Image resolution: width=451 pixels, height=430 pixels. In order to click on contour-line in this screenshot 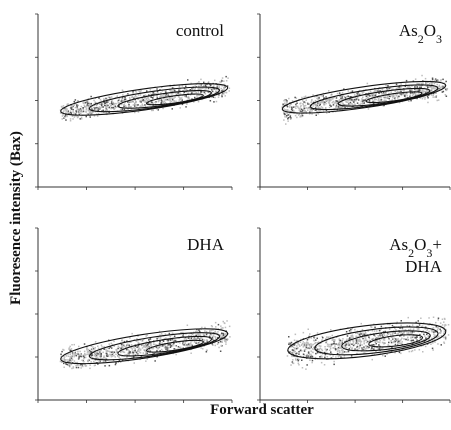, I will do `click(144, 99)`.